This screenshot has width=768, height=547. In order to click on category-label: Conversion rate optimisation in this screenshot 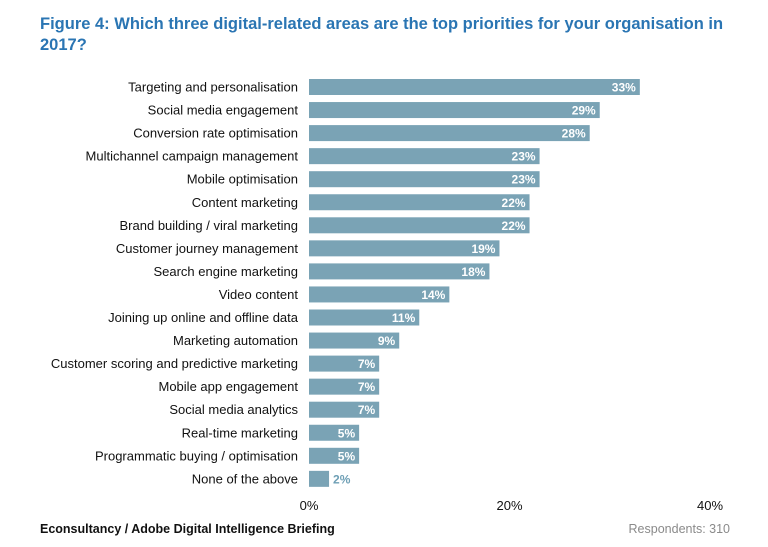, I will do `click(215, 133)`.